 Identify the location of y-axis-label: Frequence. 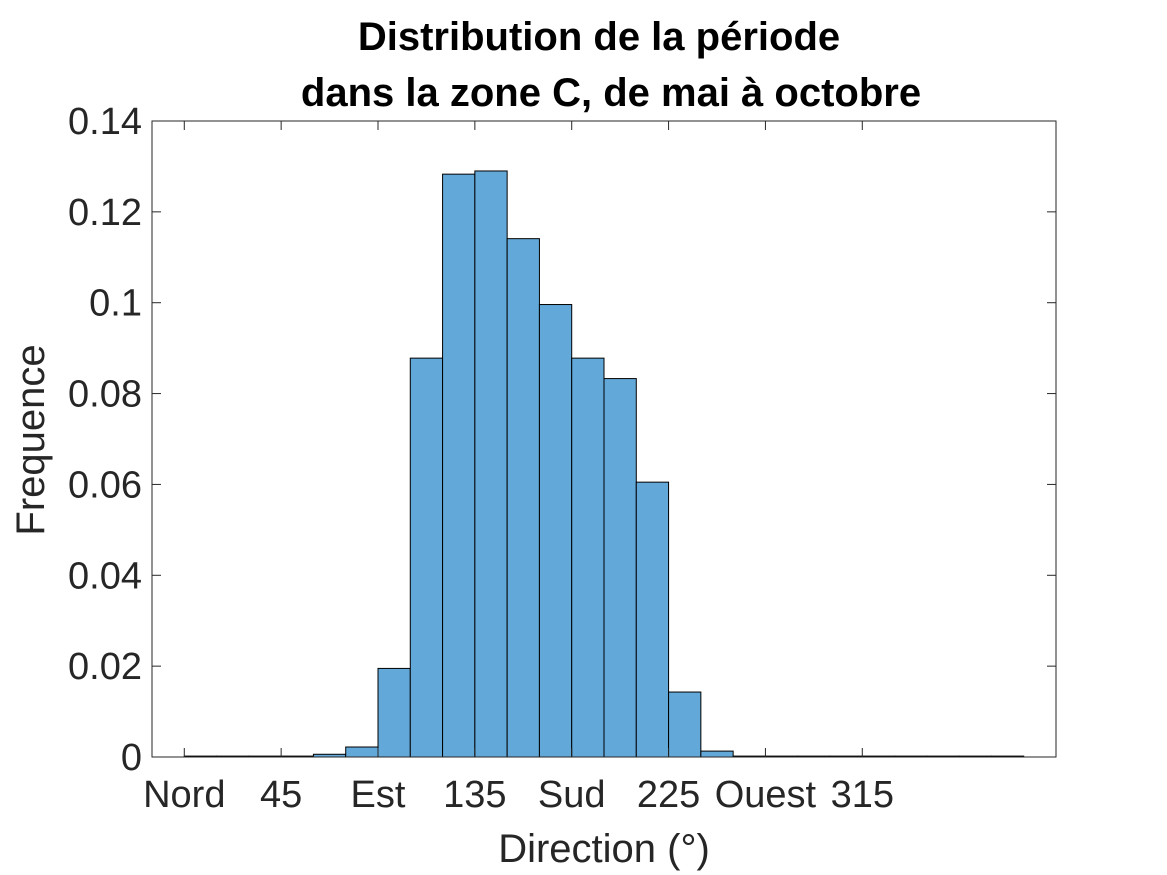
(31, 439).